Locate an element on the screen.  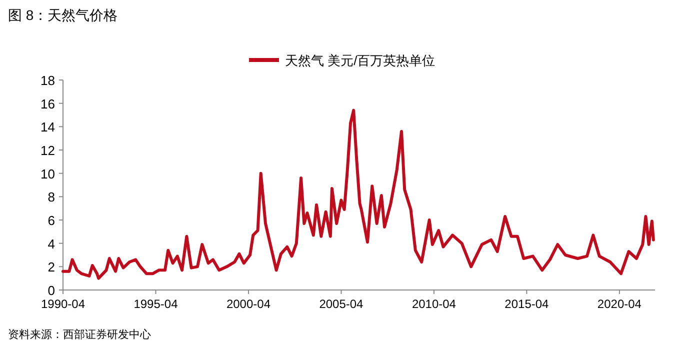
x-tick-label: 2020-04 is located at coordinates (619, 304).